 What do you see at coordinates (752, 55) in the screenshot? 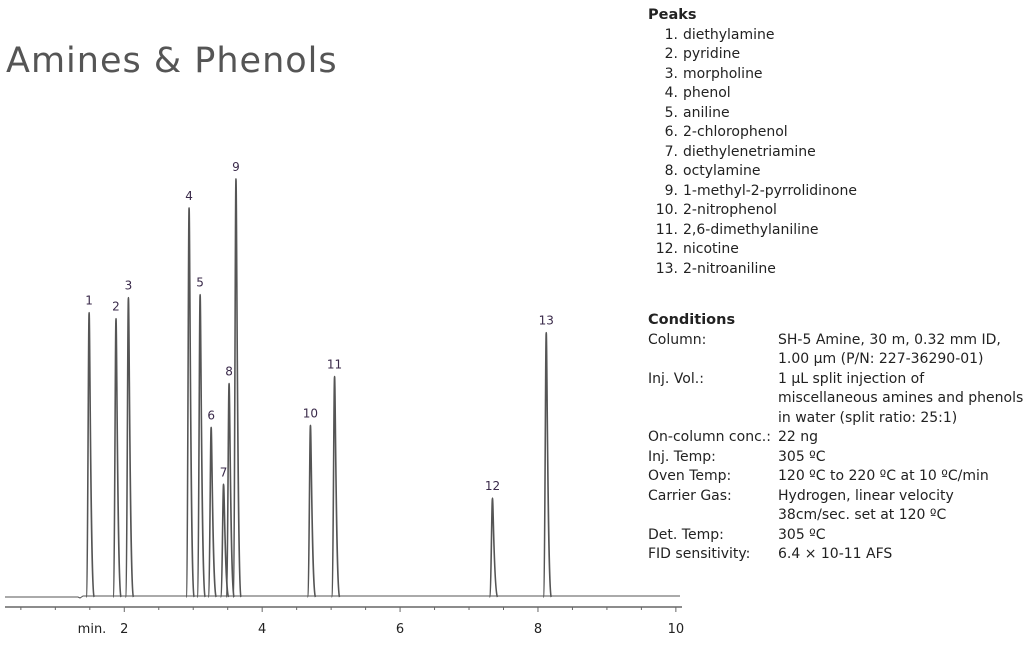
I see `peak-legend-item: 2. pyridine` at bounding box center [752, 55].